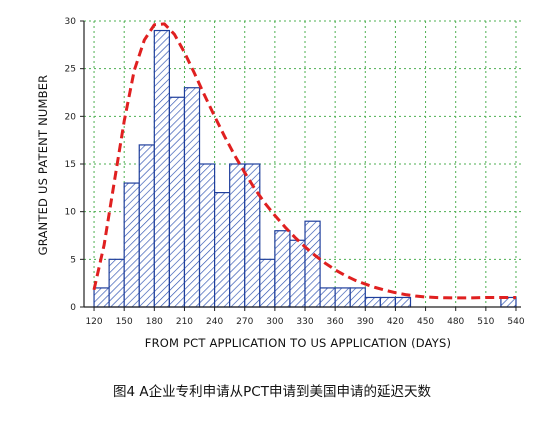  Describe the element at coordinates (73, 308) in the screenshot. I see `y-tick-label: 0` at that location.